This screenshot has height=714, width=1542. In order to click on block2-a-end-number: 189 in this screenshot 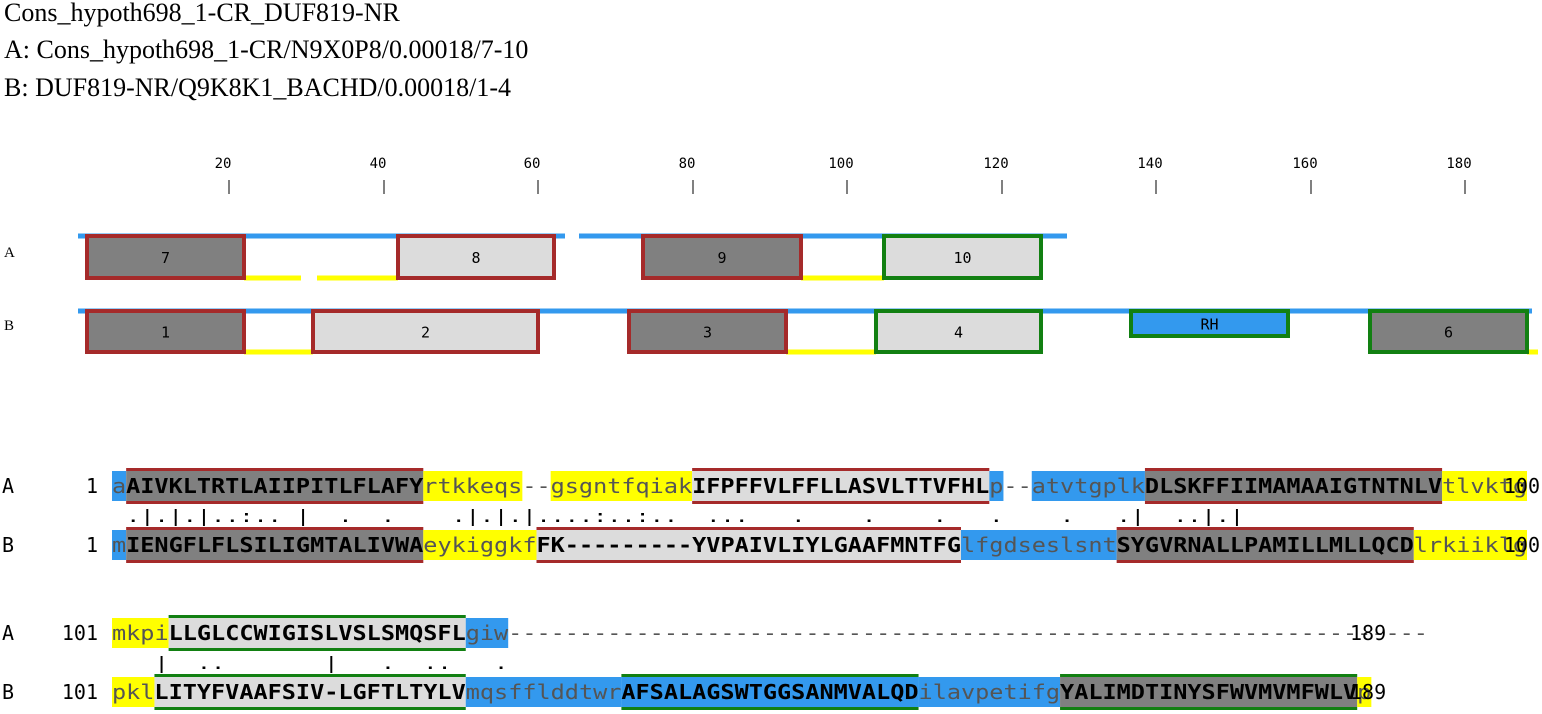, I will do `click(1368, 633)`.